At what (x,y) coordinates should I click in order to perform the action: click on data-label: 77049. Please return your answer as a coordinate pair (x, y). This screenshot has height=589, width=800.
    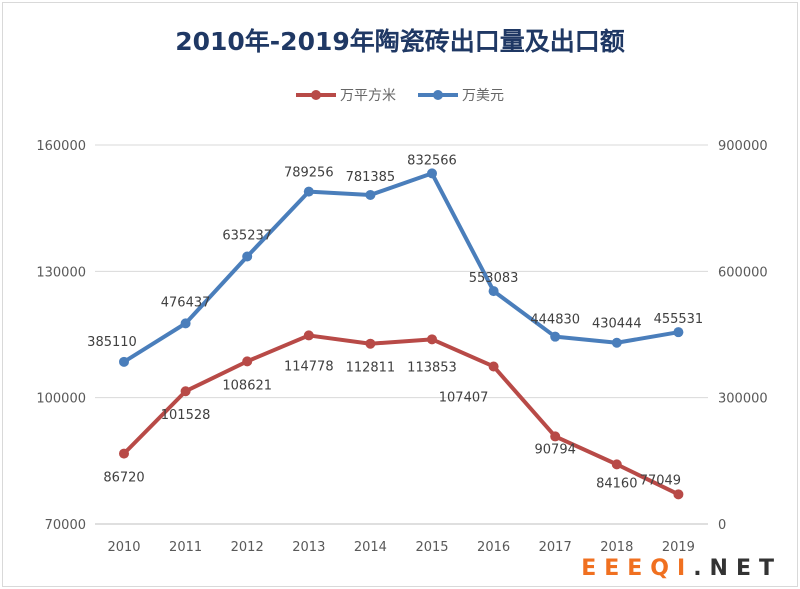
    Looking at the image, I should click on (660, 480).